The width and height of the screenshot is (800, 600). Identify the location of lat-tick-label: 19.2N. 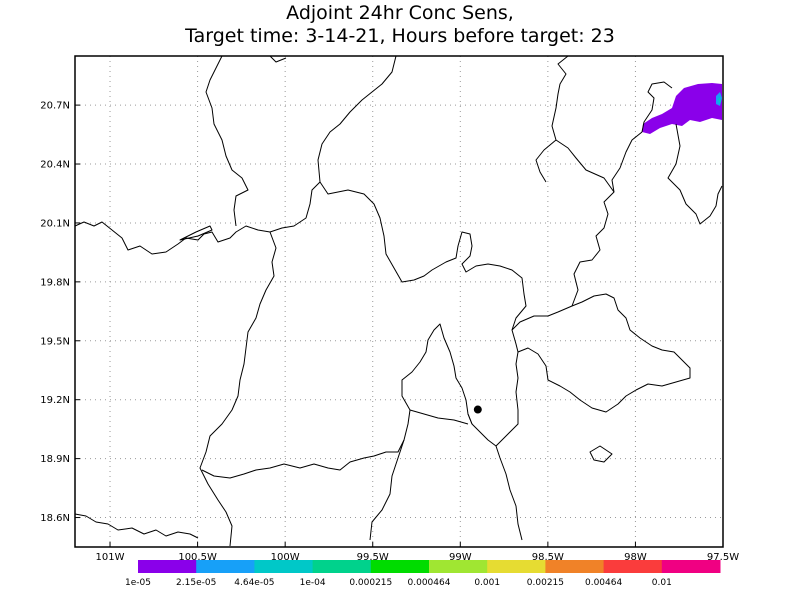
(55, 400).